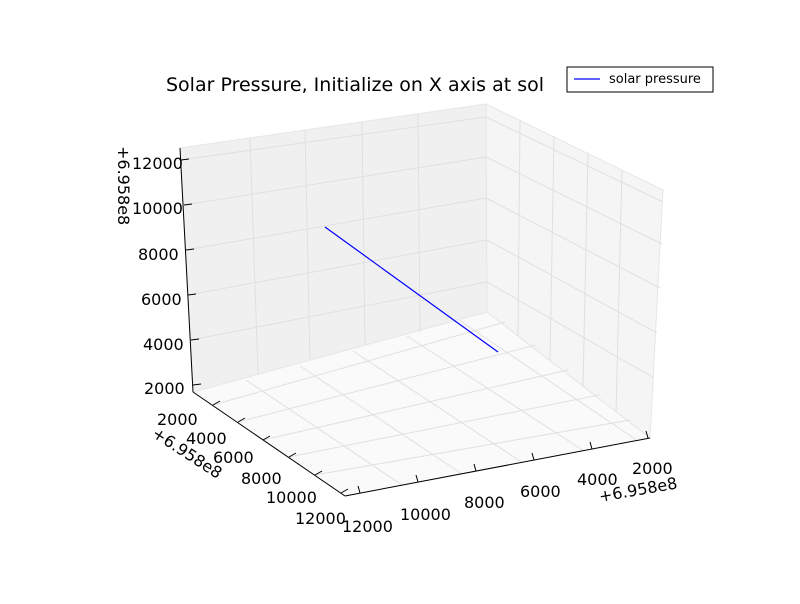 Image resolution: width=800 pixels, height=604 pixels. What do you see at coordinates (261, 478) in the screenshot?
I see `y-tick-label: 8000` at bounding box center [261, 478].